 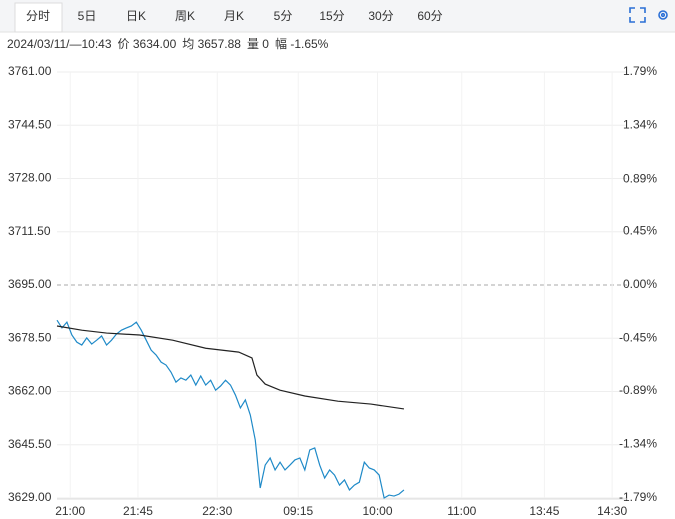 I want to click on settings-icon, so click(x=663, y=15).